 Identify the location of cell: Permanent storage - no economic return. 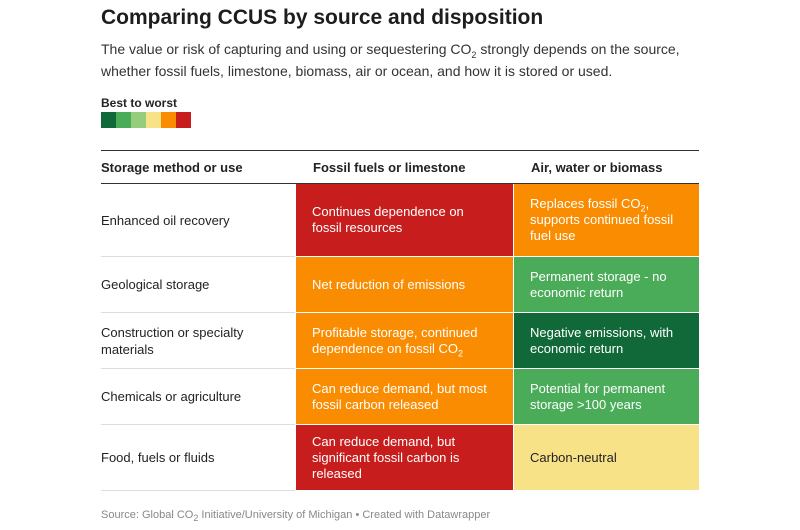
(606, 285).